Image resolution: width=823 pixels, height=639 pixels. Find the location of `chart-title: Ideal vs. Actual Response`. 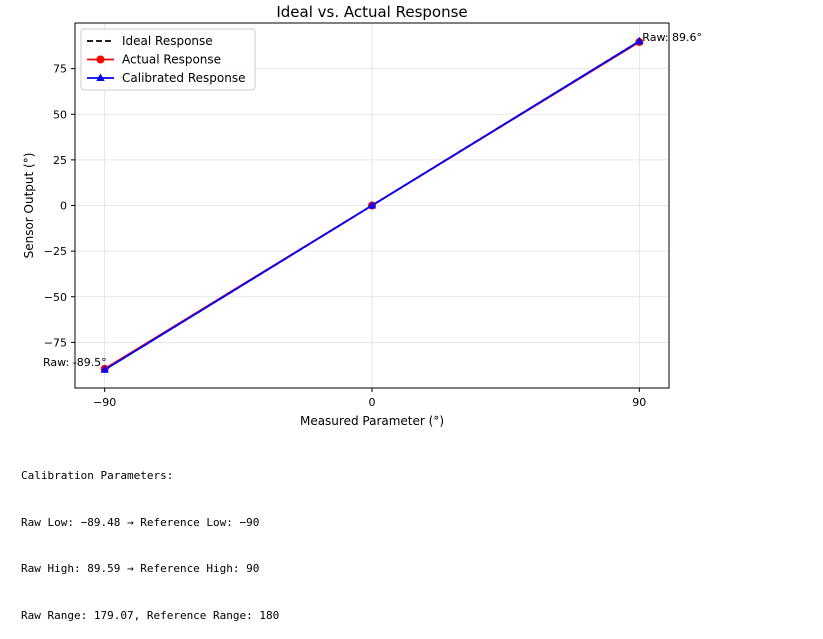

chart-title: Ideal vs. Actual Response is located at coordinates (371, 12).